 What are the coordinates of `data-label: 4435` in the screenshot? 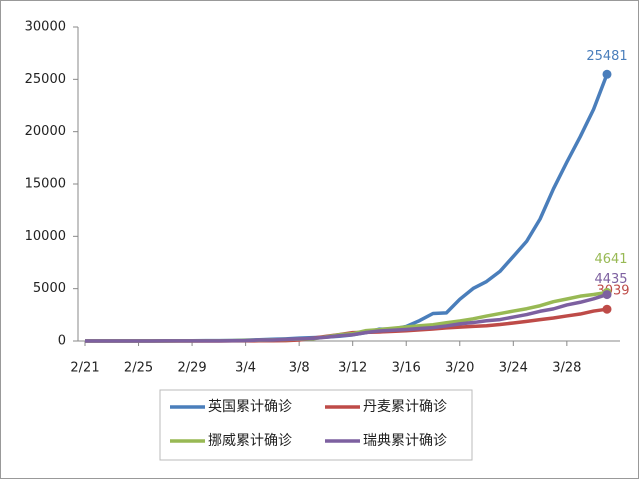 It's located at (610, 279).